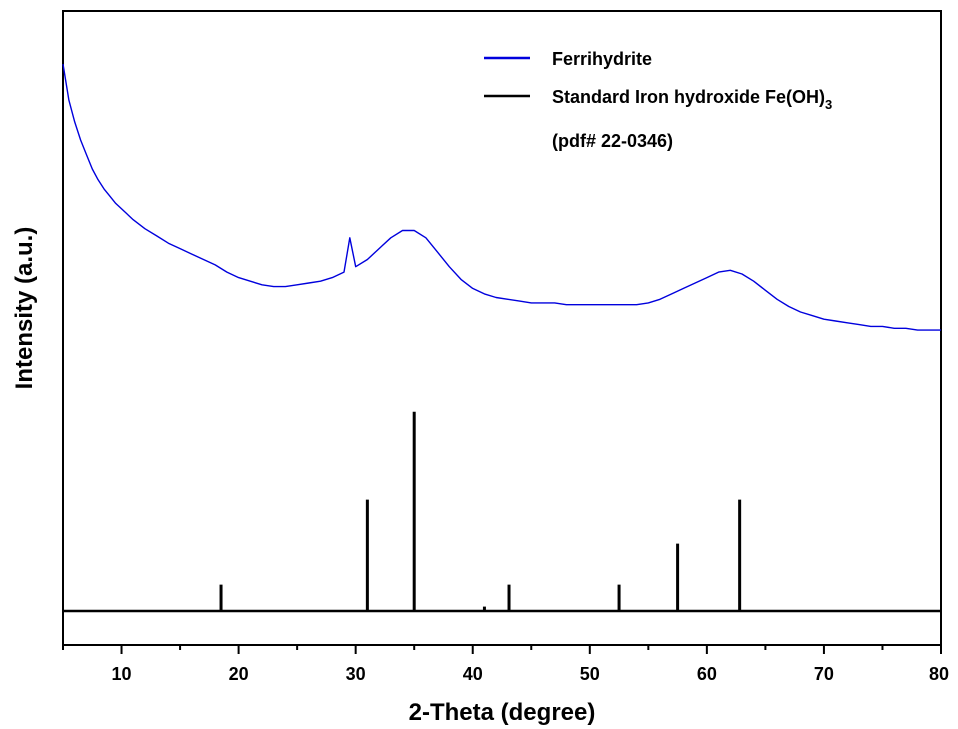 This screenshot has width=958, height=729. Describe the element at coordinates (473, 674) in the screenshot. I see `x-tick-label: 40` at that location.